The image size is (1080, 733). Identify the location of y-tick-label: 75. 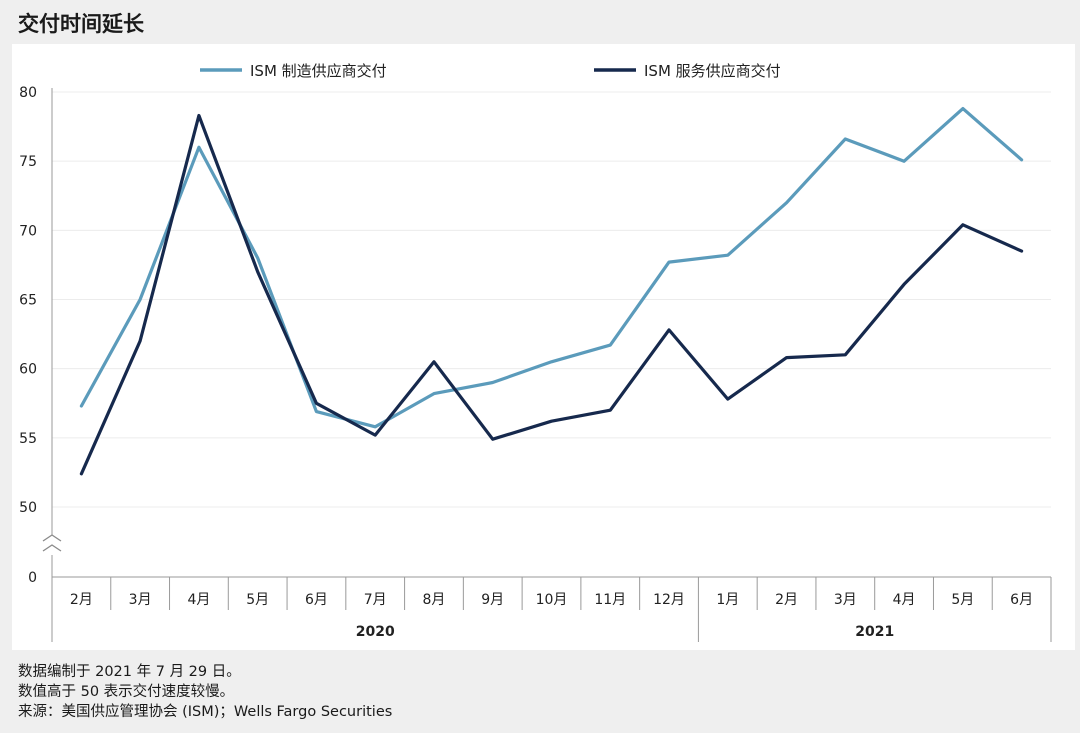
(28, 162).